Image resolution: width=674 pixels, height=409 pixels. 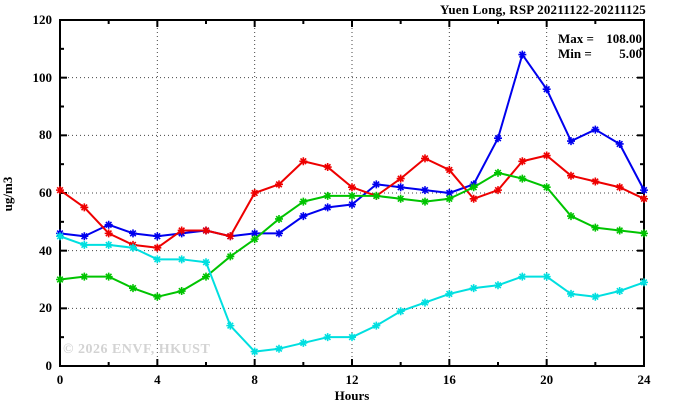 I want to click on y-tick-label: 40, so click(x=45, y=250).